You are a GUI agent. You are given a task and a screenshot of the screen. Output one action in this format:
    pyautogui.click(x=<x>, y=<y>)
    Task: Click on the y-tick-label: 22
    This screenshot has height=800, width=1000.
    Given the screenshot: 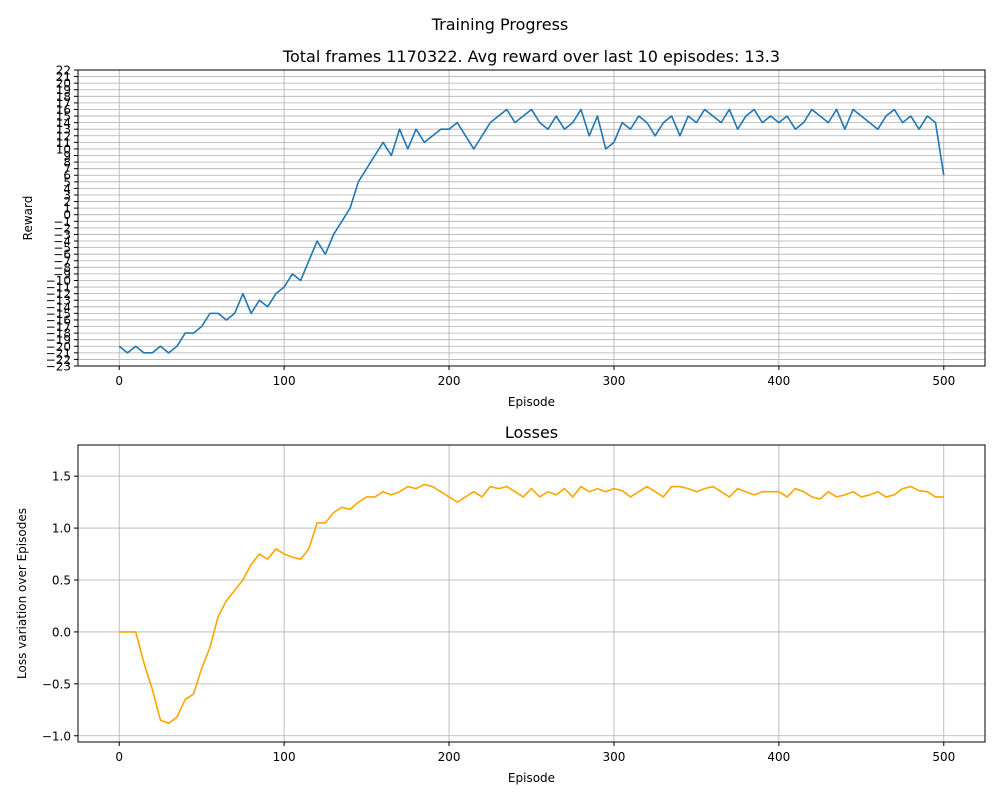 What is the action you would take?
    pyautogui.click(x=63, y=71)
    